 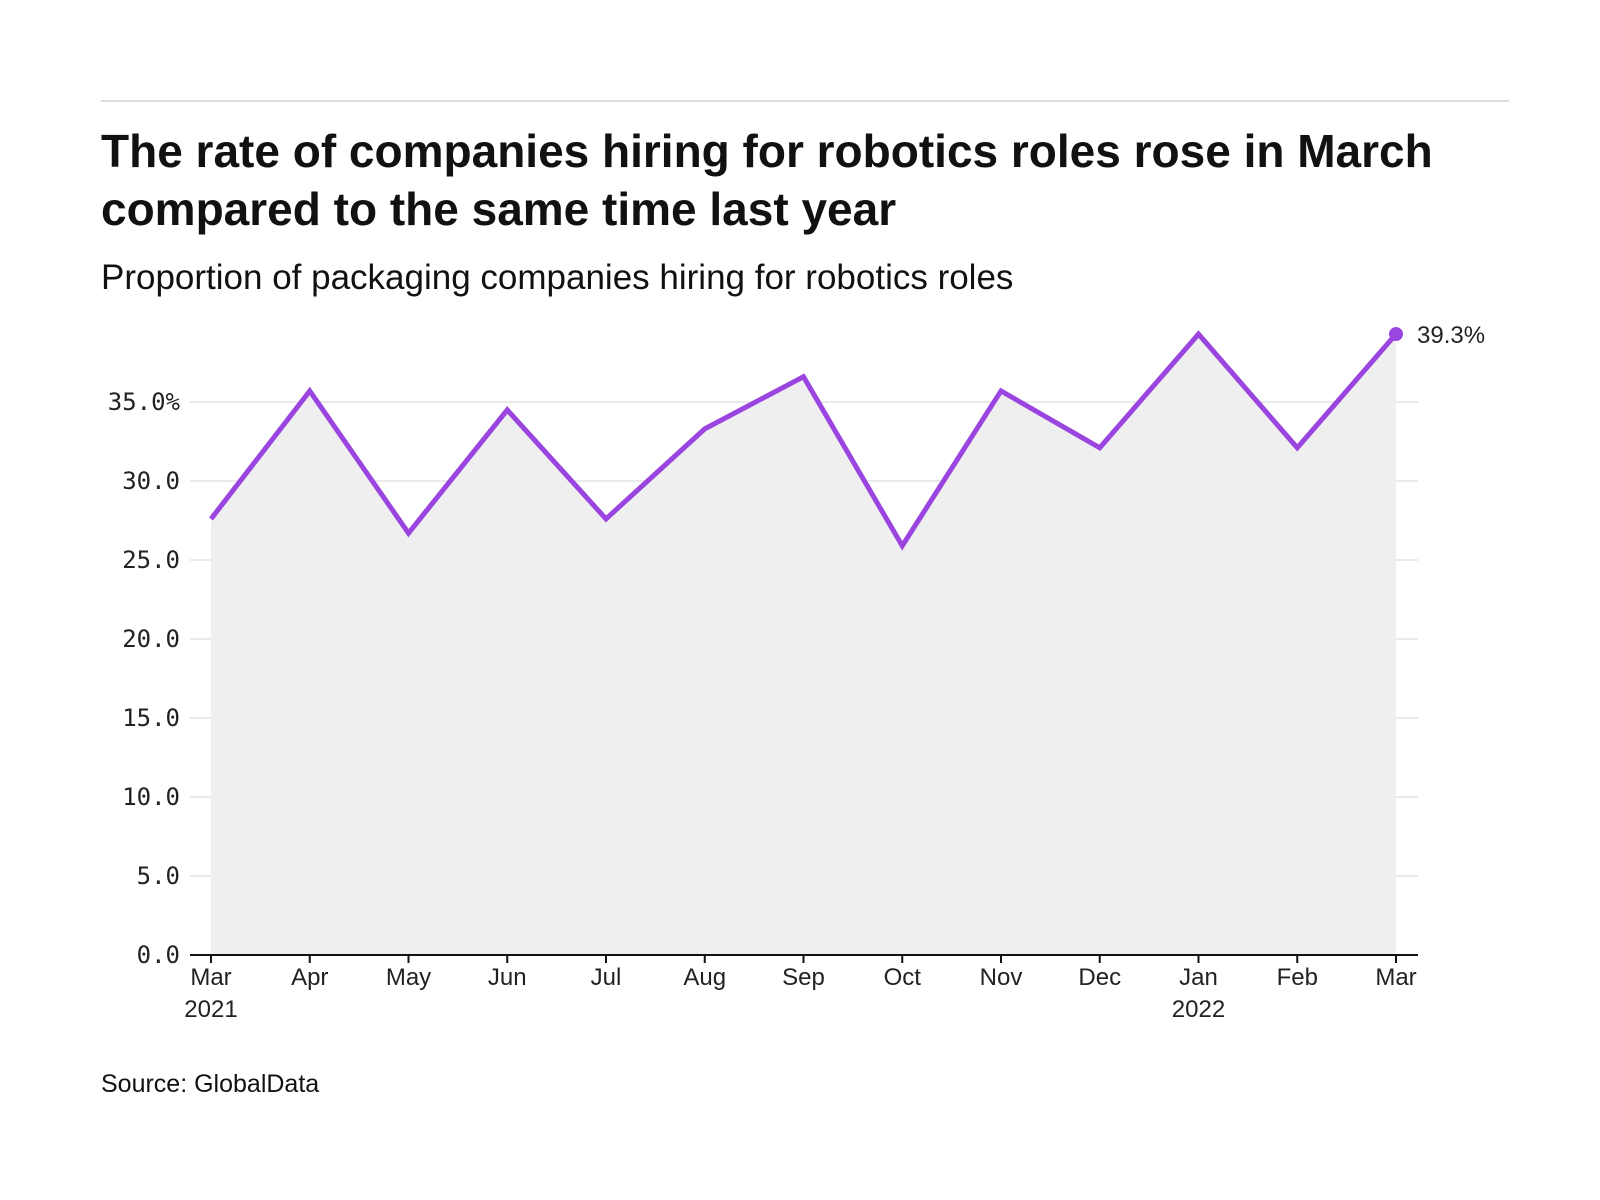 I want to click on end-value-label: 39.3%, so click(x=1451, y=335).